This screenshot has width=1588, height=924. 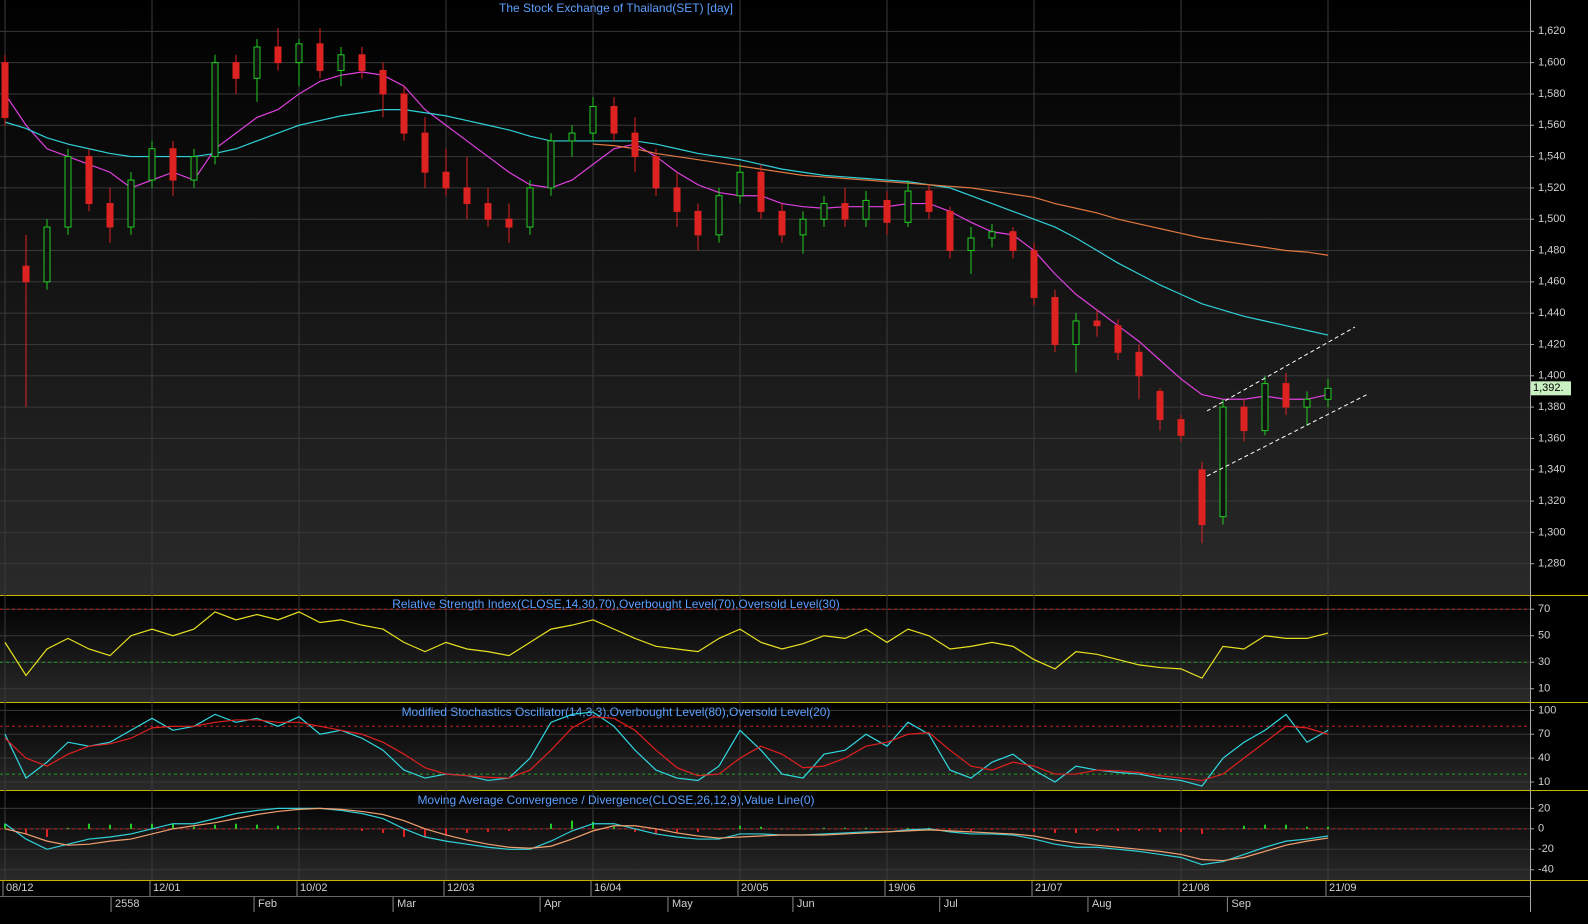 I want to click on x2-tick-label: Aug, so click(x=1102, y=904).